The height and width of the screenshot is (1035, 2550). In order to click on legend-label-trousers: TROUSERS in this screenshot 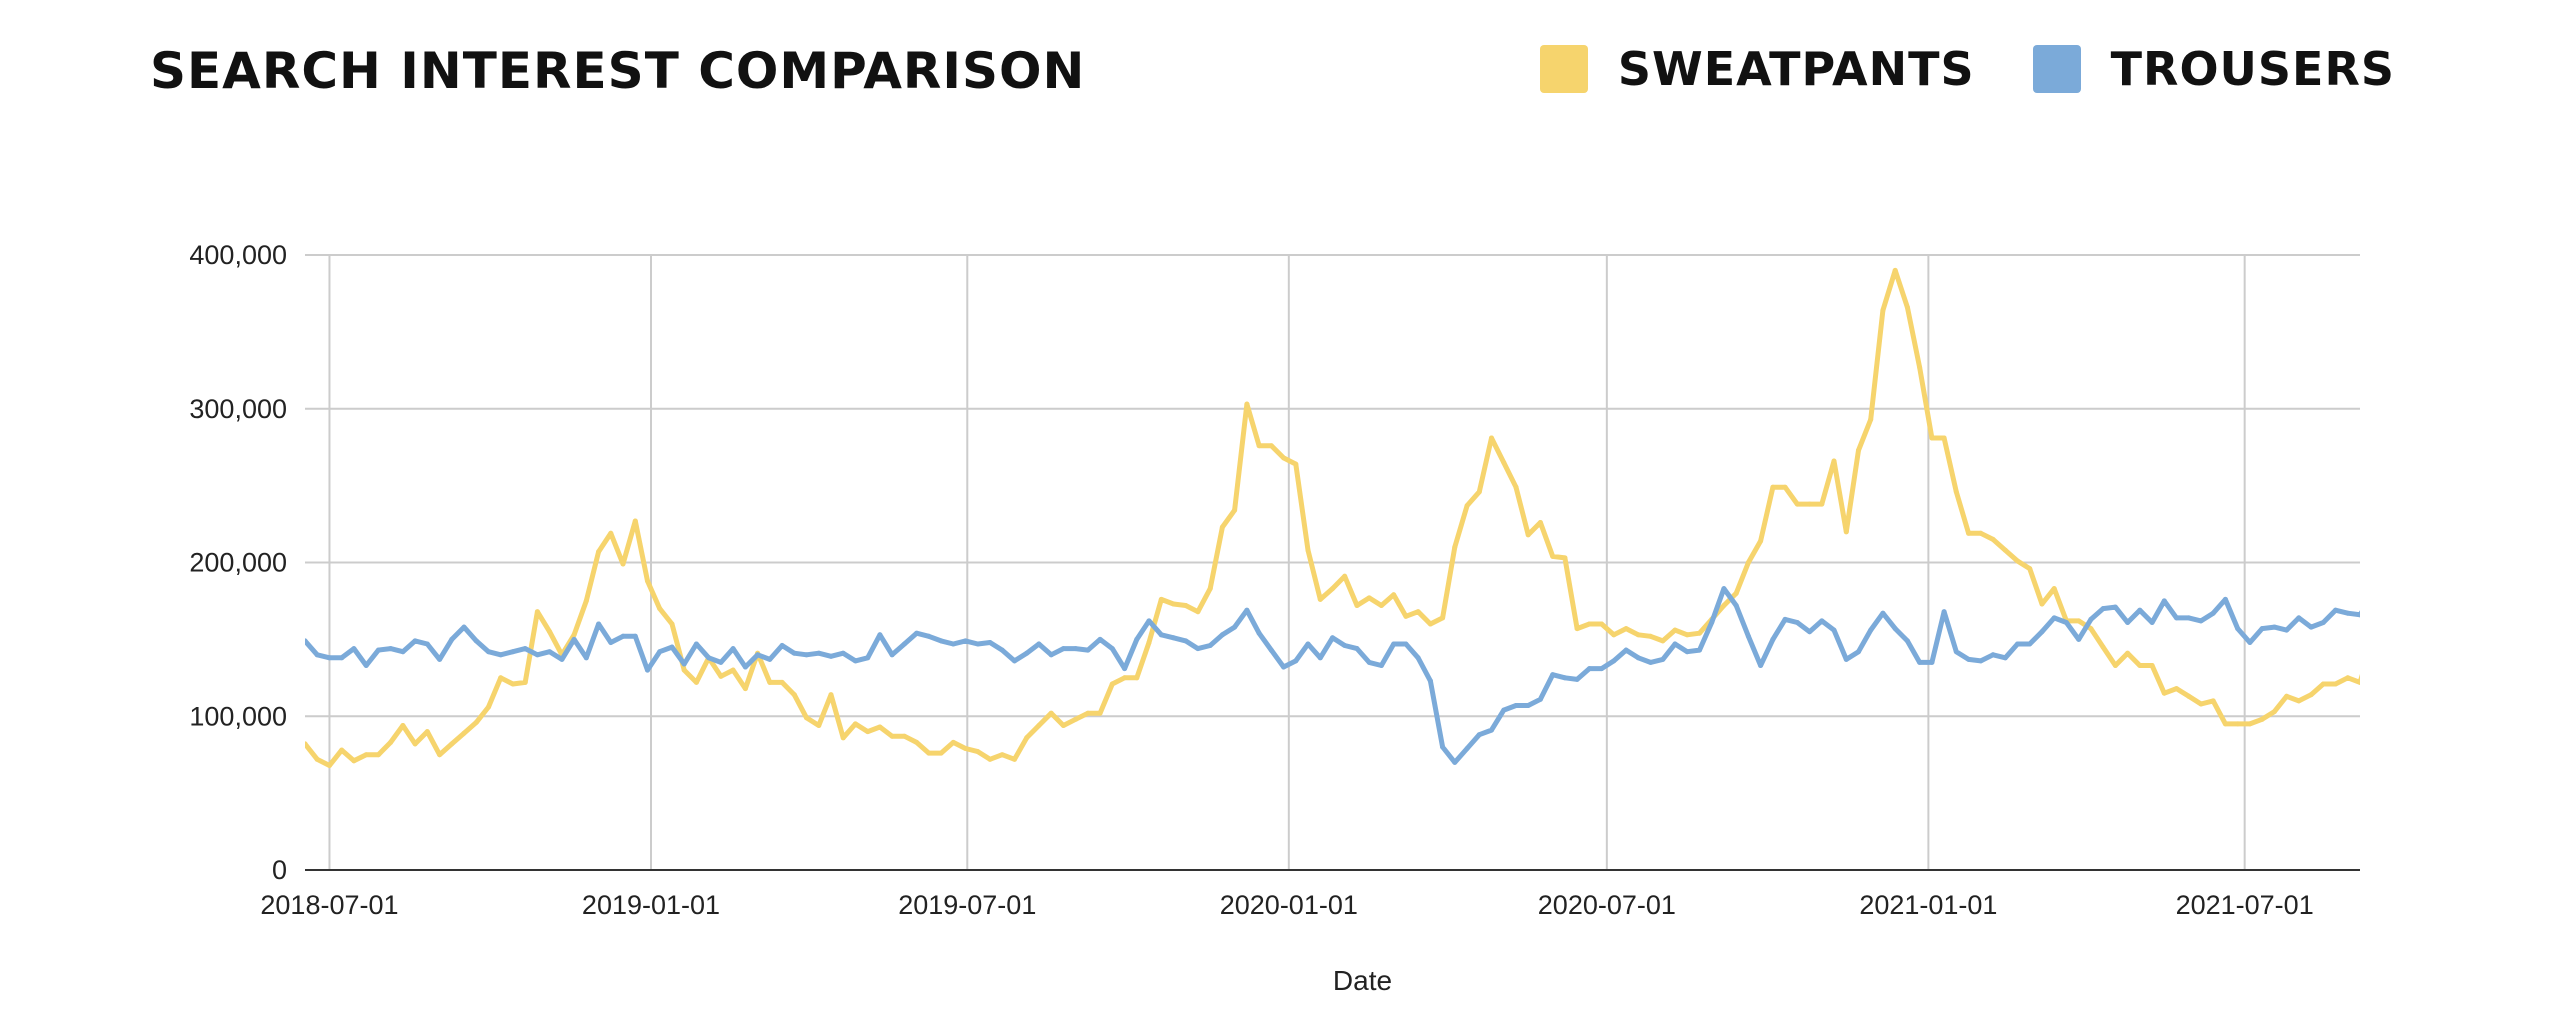, I will do `click(2252, 69)`.